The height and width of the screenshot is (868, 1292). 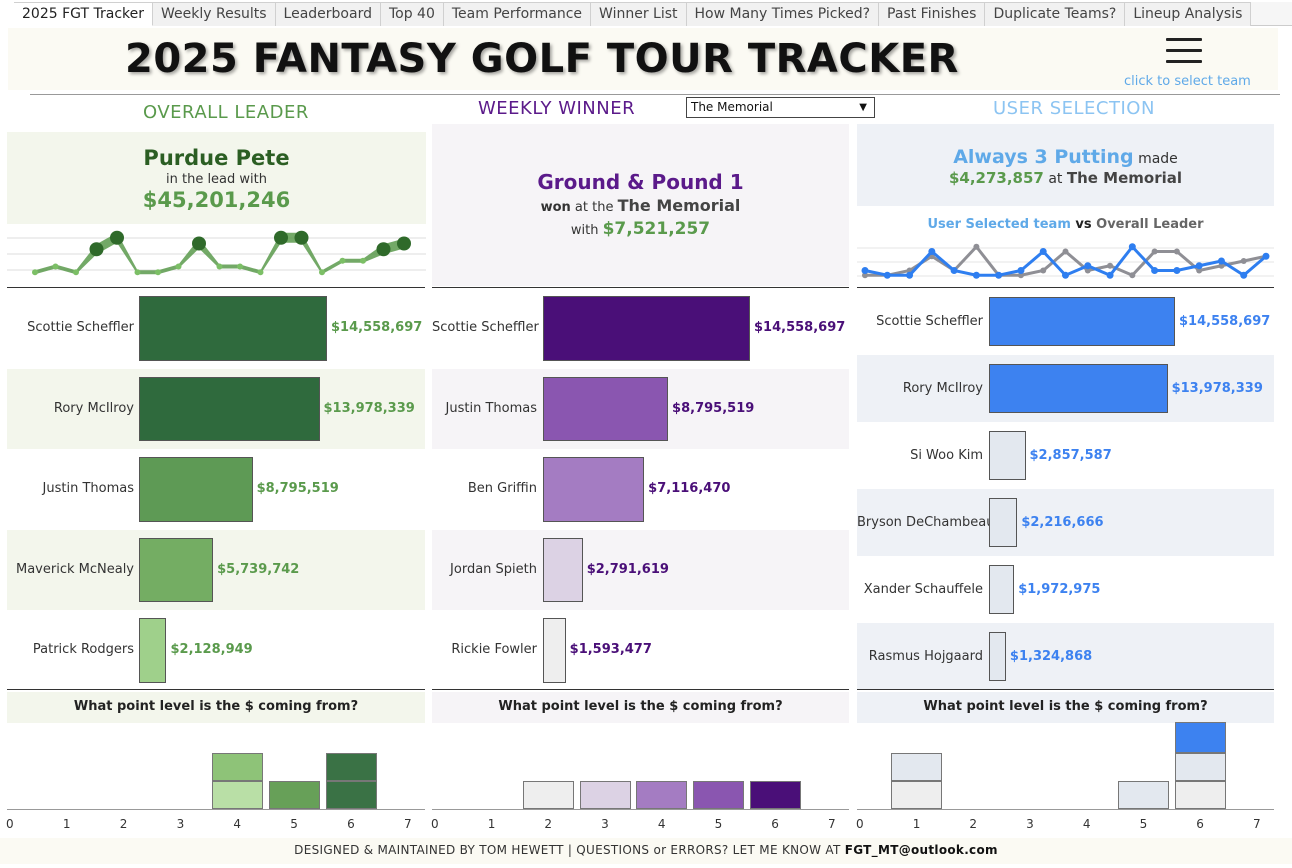 What do you see at coordinates (216, 178) in the screenshot?
I see `overall-leader-card: Purdue Pete in the lead with $45,201,246` at bounding box center [216, 178].